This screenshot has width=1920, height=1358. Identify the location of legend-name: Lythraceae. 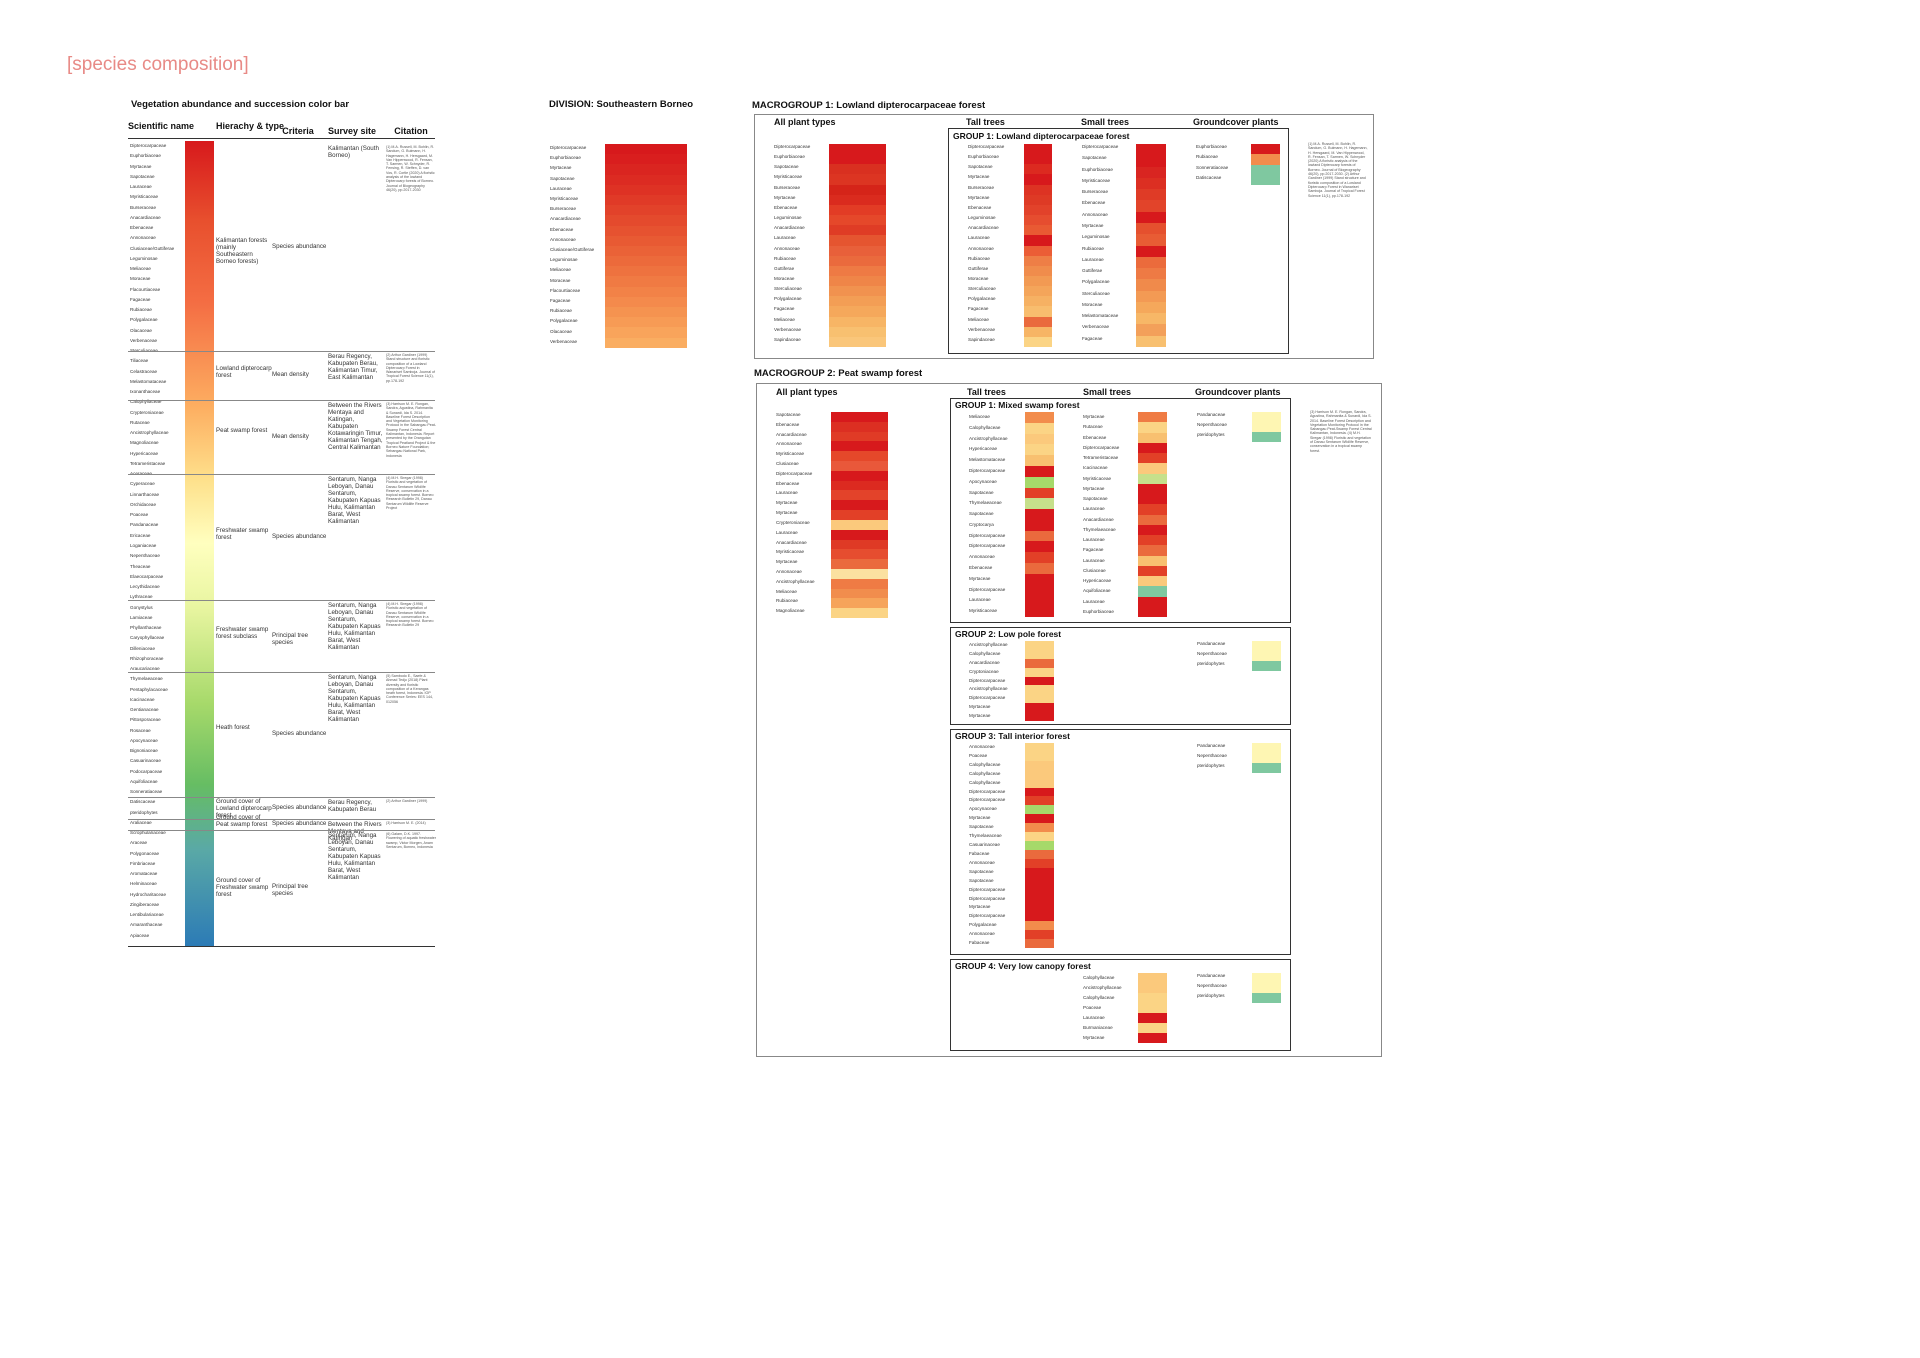
(141, 597).